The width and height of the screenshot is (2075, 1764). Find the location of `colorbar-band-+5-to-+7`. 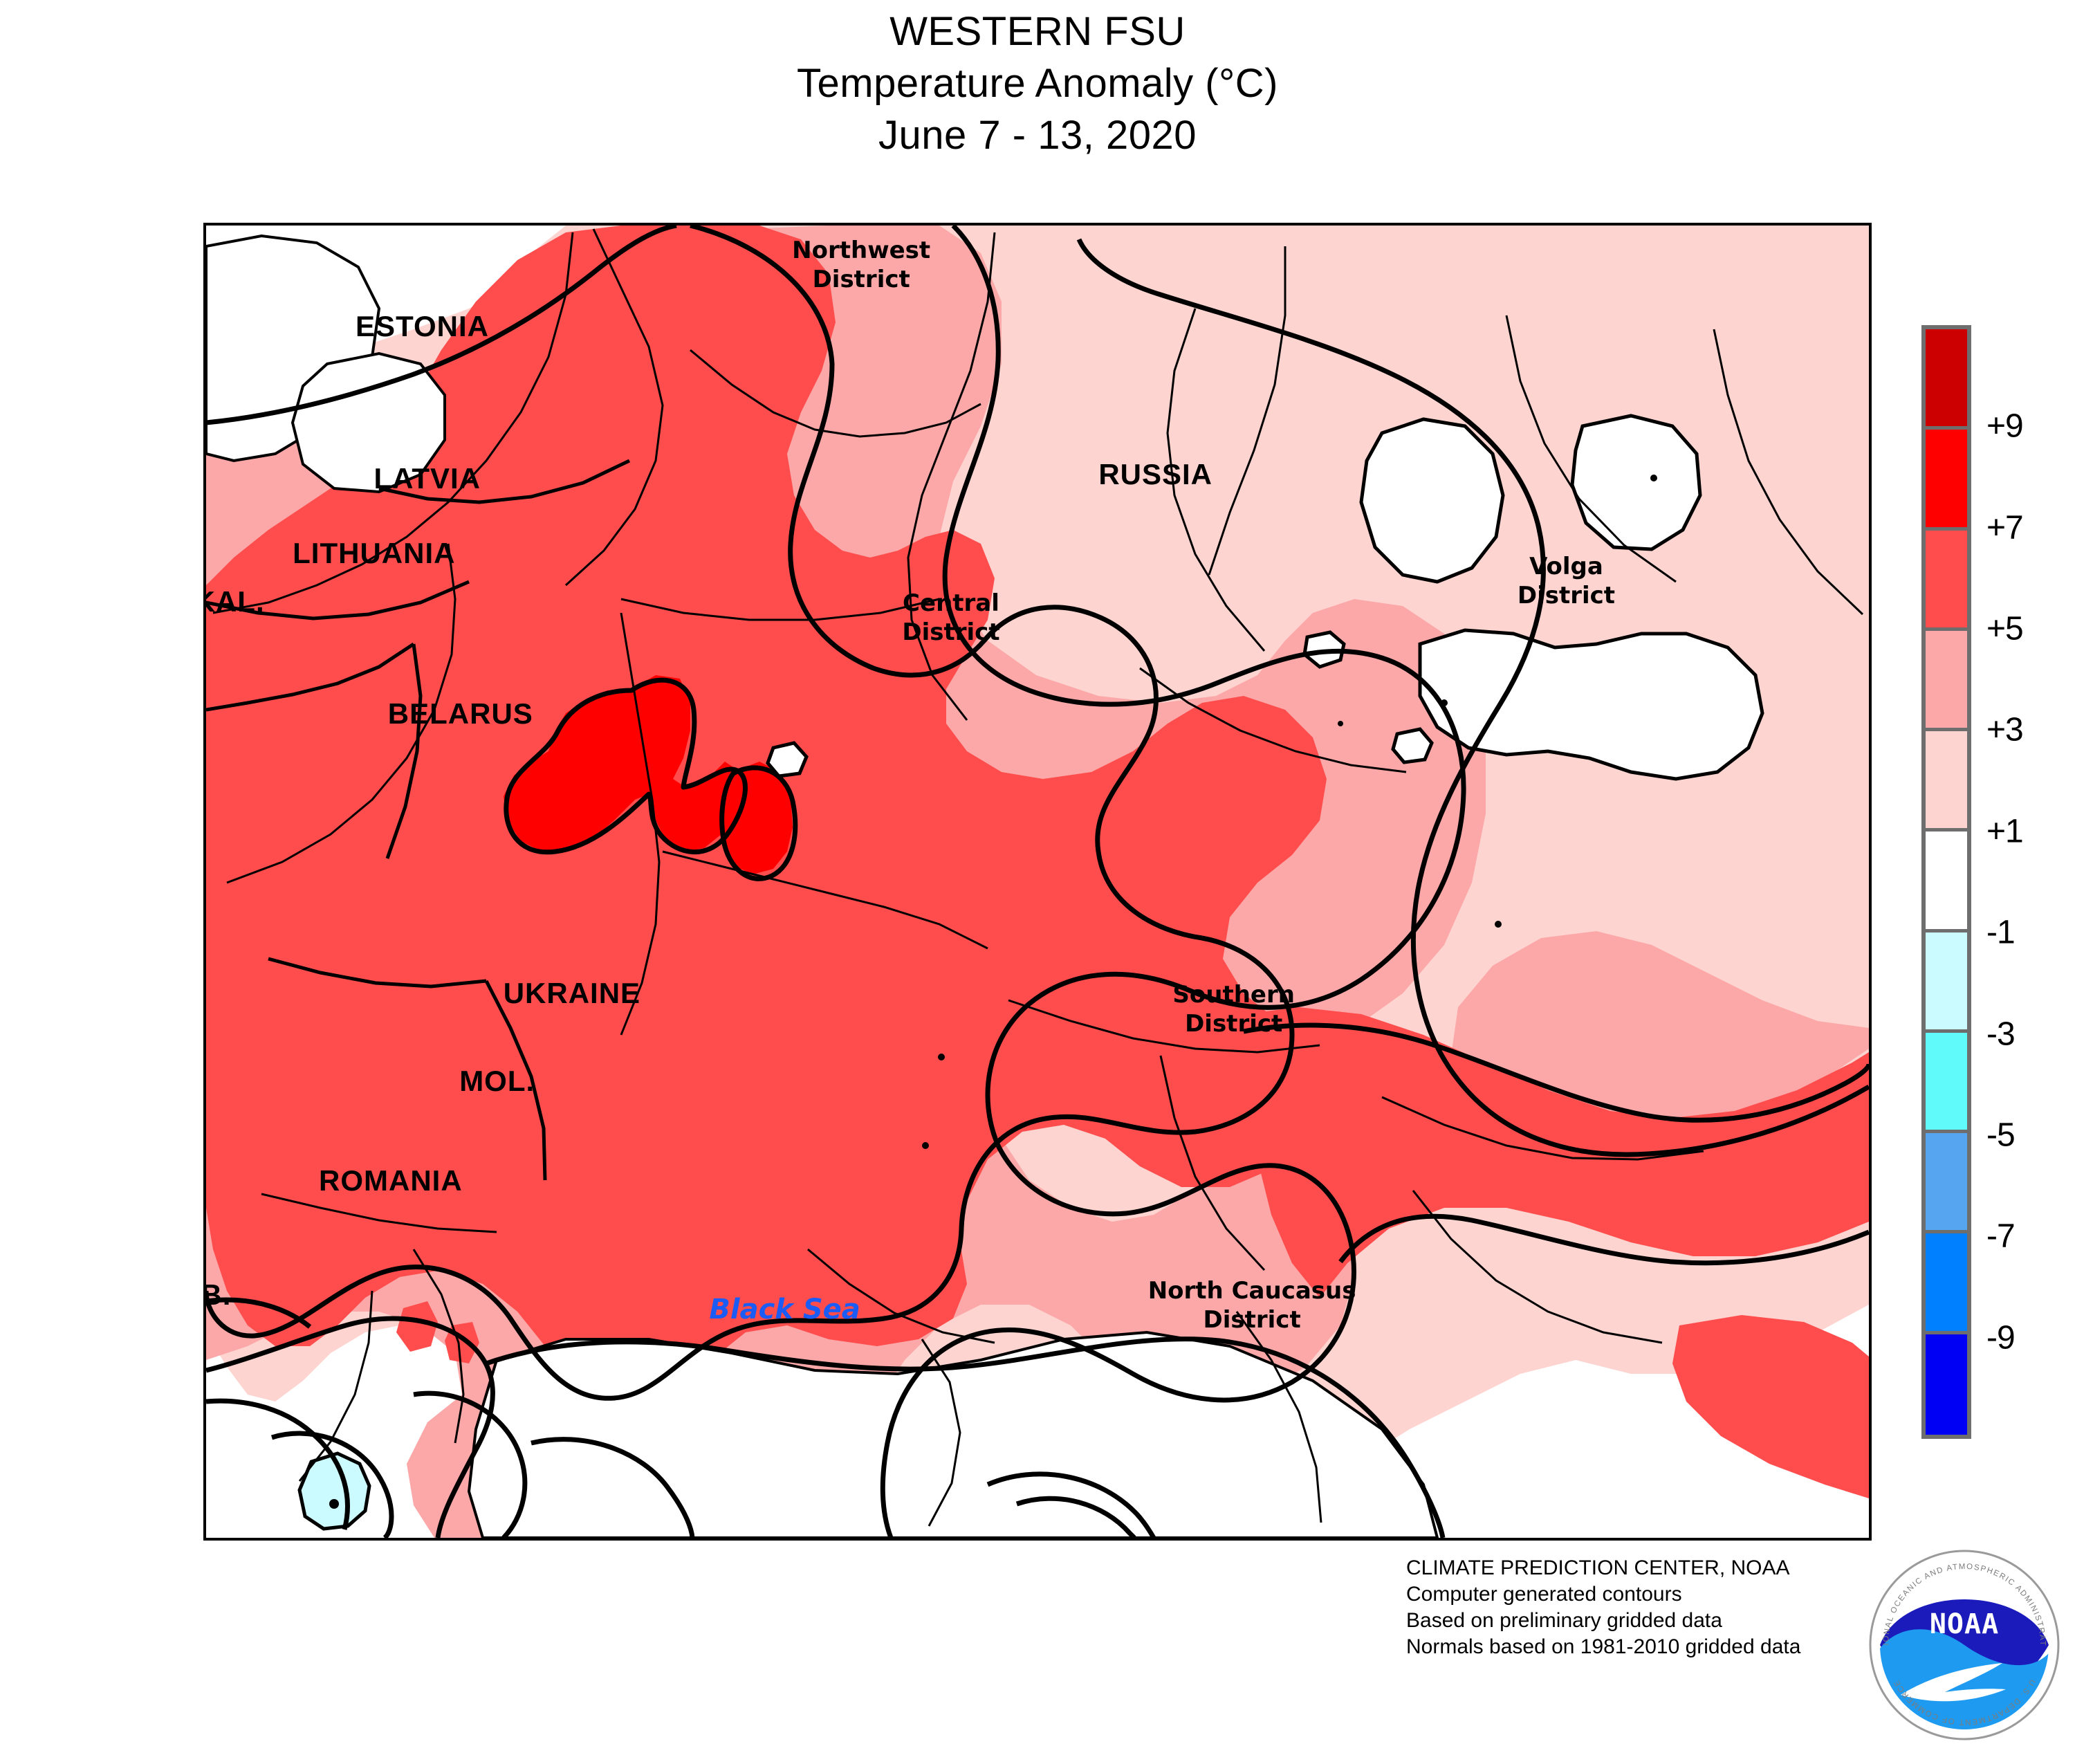

colorbar-band-+5-to-+7 is located at coordinates (1946, 580).